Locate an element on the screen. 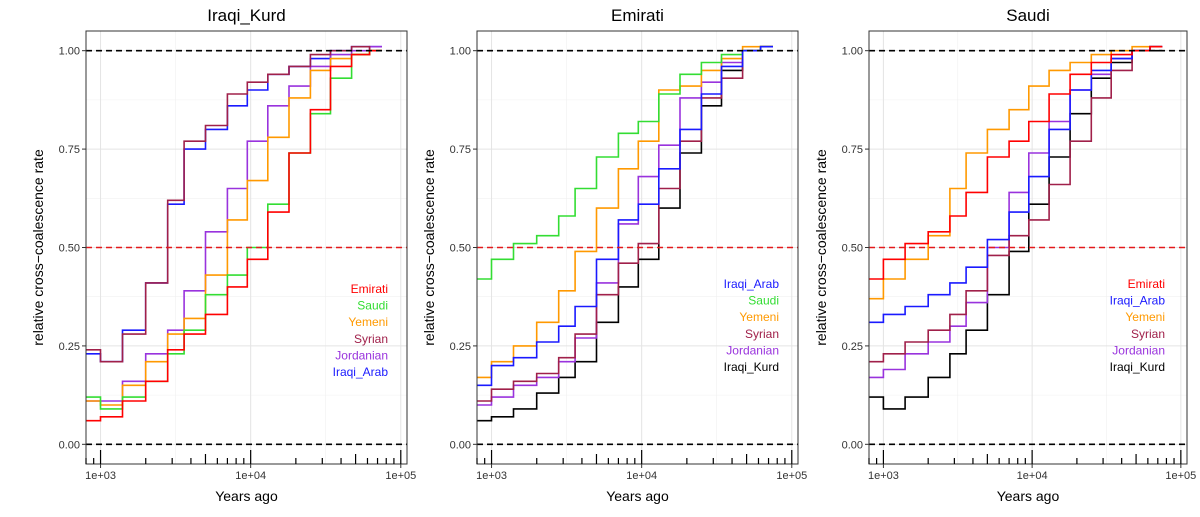  series-line-emirati is located at coordinates (1016, 162).